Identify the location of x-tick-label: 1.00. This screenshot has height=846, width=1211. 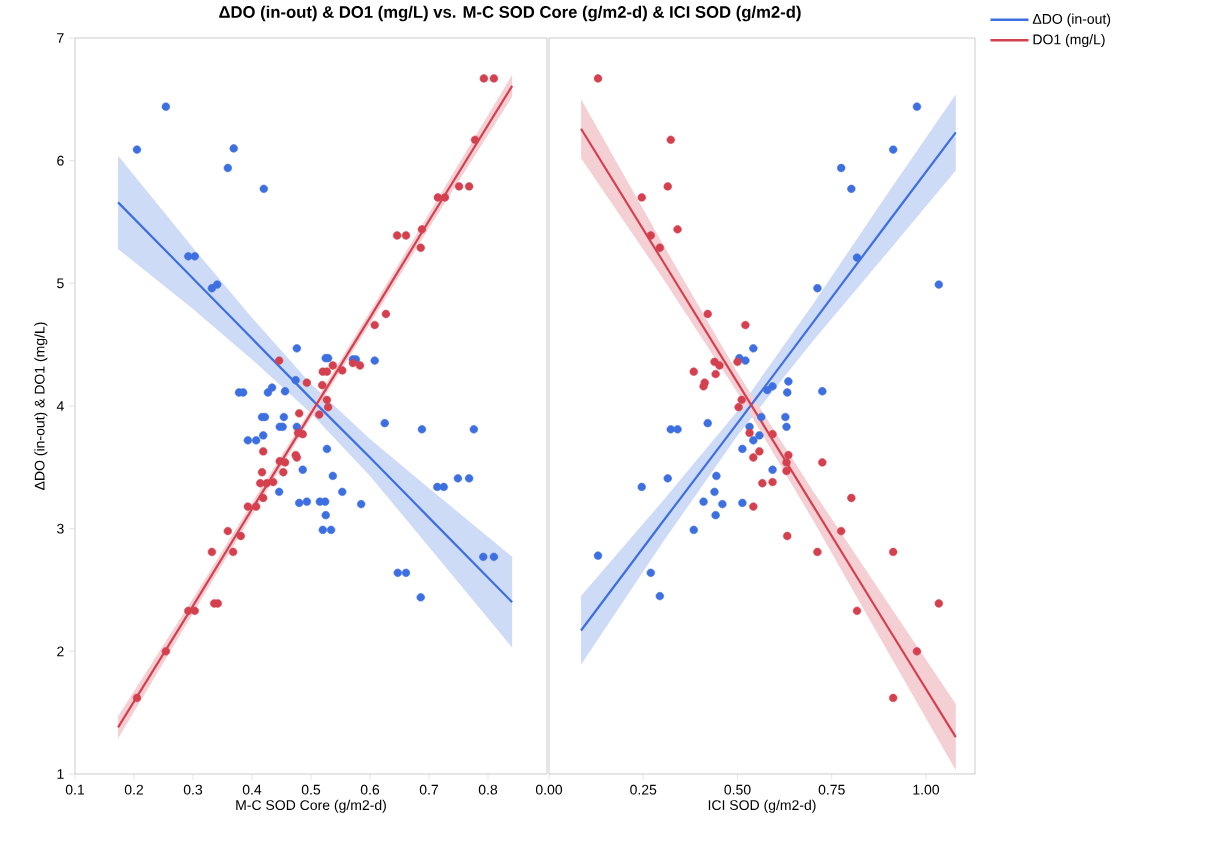
(926, 789).